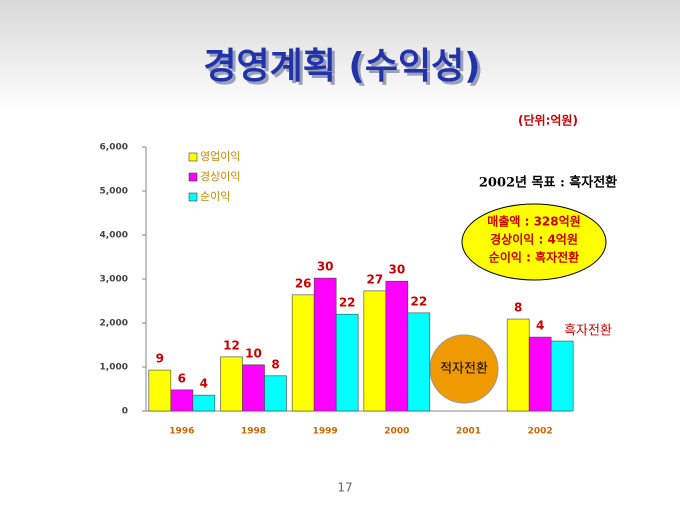 This screenshot has height=510, width=680. Describe the element at coordinates (220, 156) in the screenshot. I see `legend-label: 영업이익` at that location.